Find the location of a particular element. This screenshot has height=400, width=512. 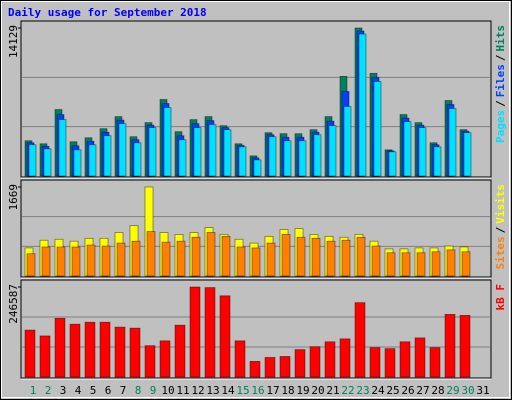

x-tick-label: 19 is located at coordinates (302, 390).